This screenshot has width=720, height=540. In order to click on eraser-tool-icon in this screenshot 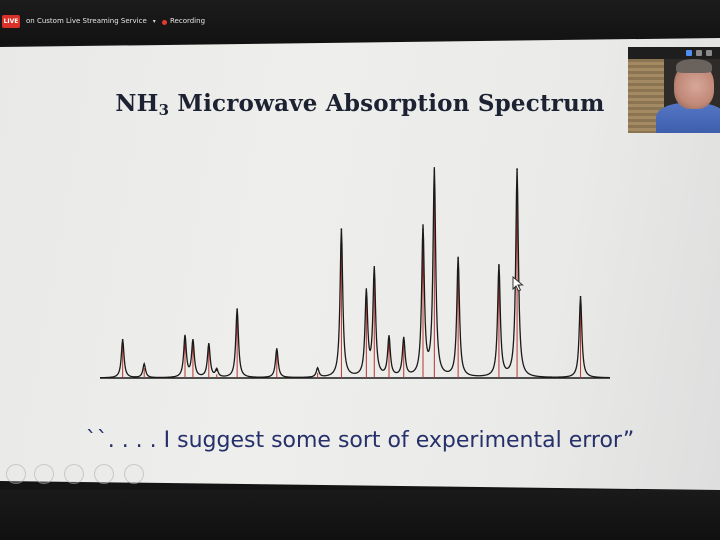, I will do `click(74, 474)`.